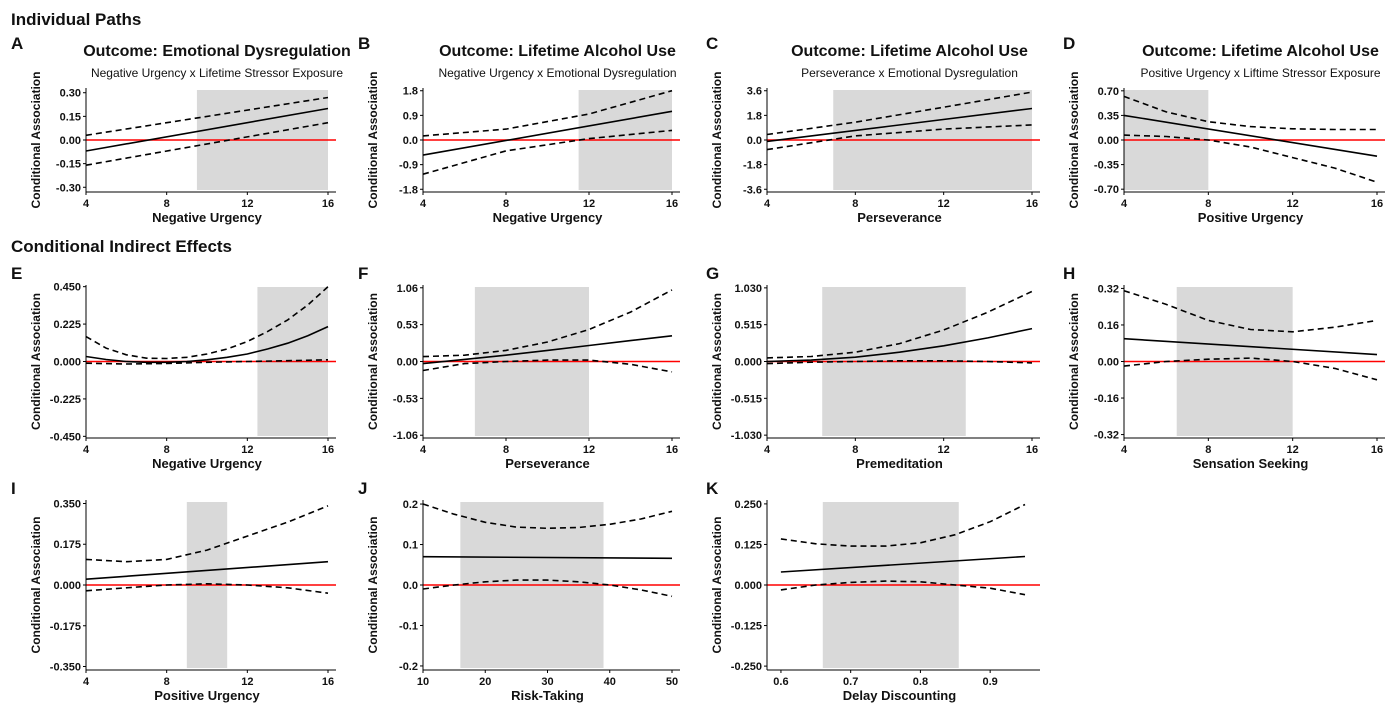 This screenshot has width=1386, height=714. What do you see at coordinates (548, 217) in the screenshot?
I see `x-axis-label: Negative Urgency` at bounding box center [548, 217].